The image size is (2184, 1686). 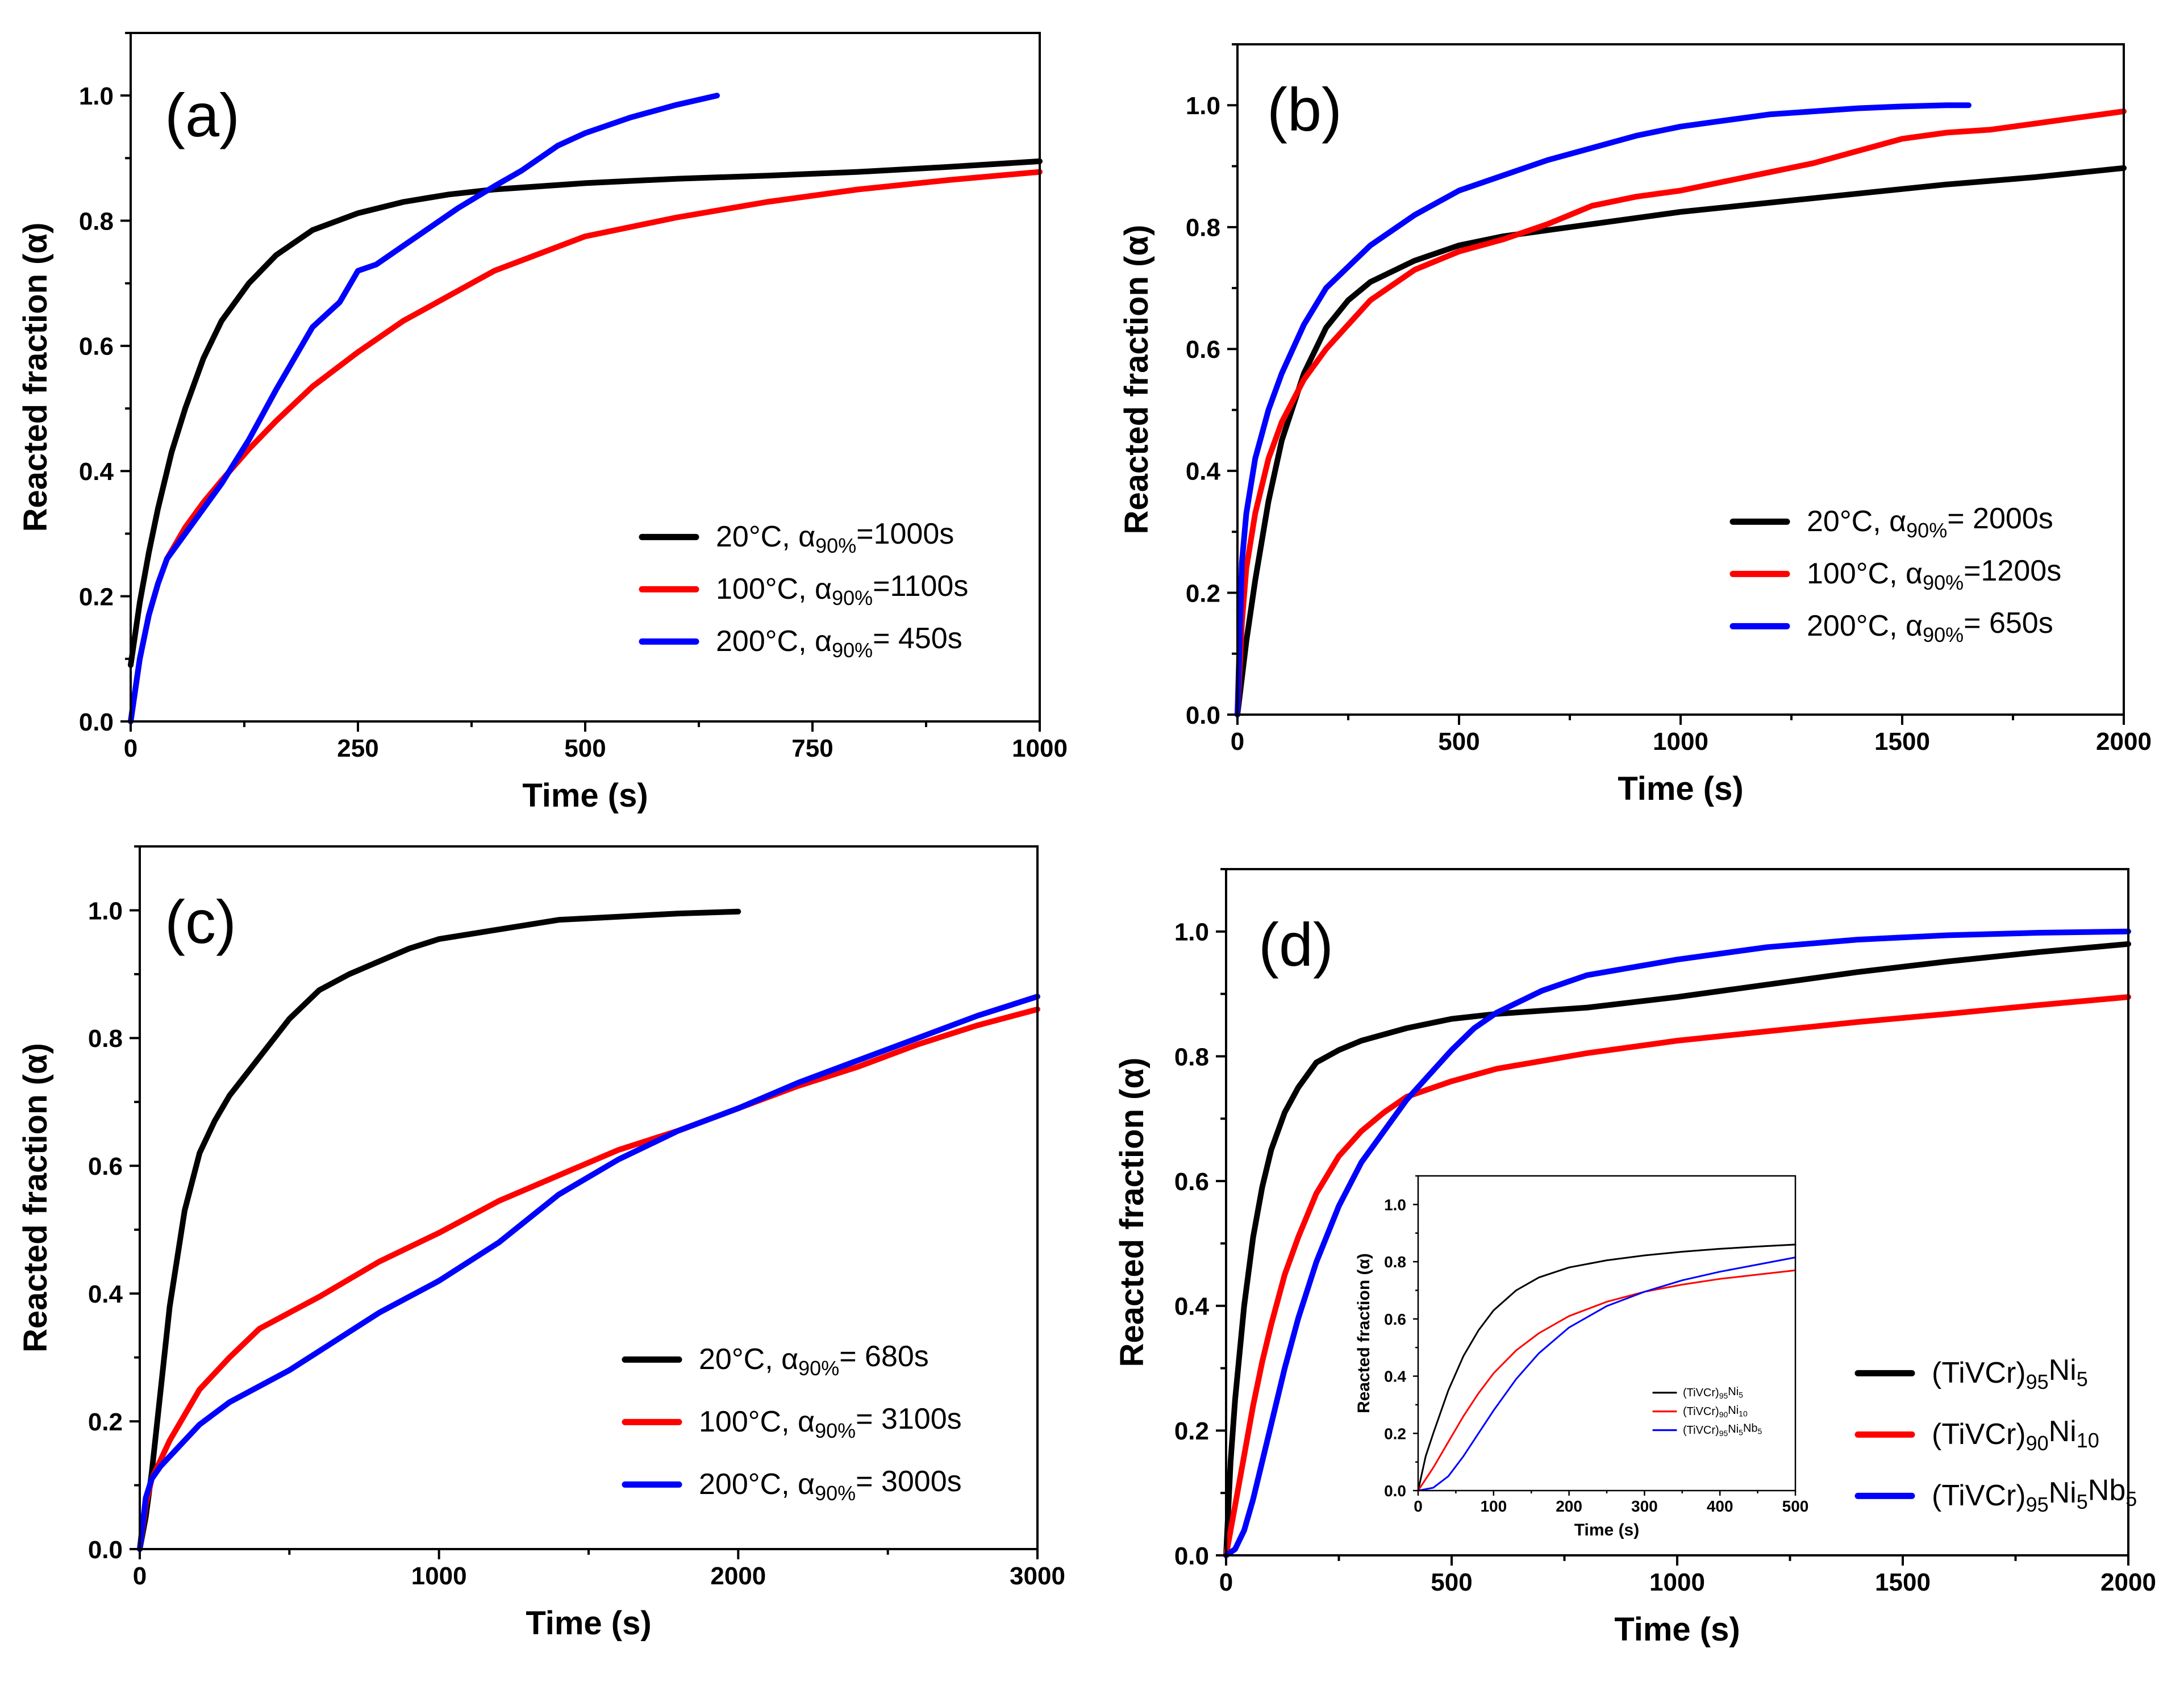 I want to click on panel-b-x-tick-label: 500, so click(x=1458, y=742).